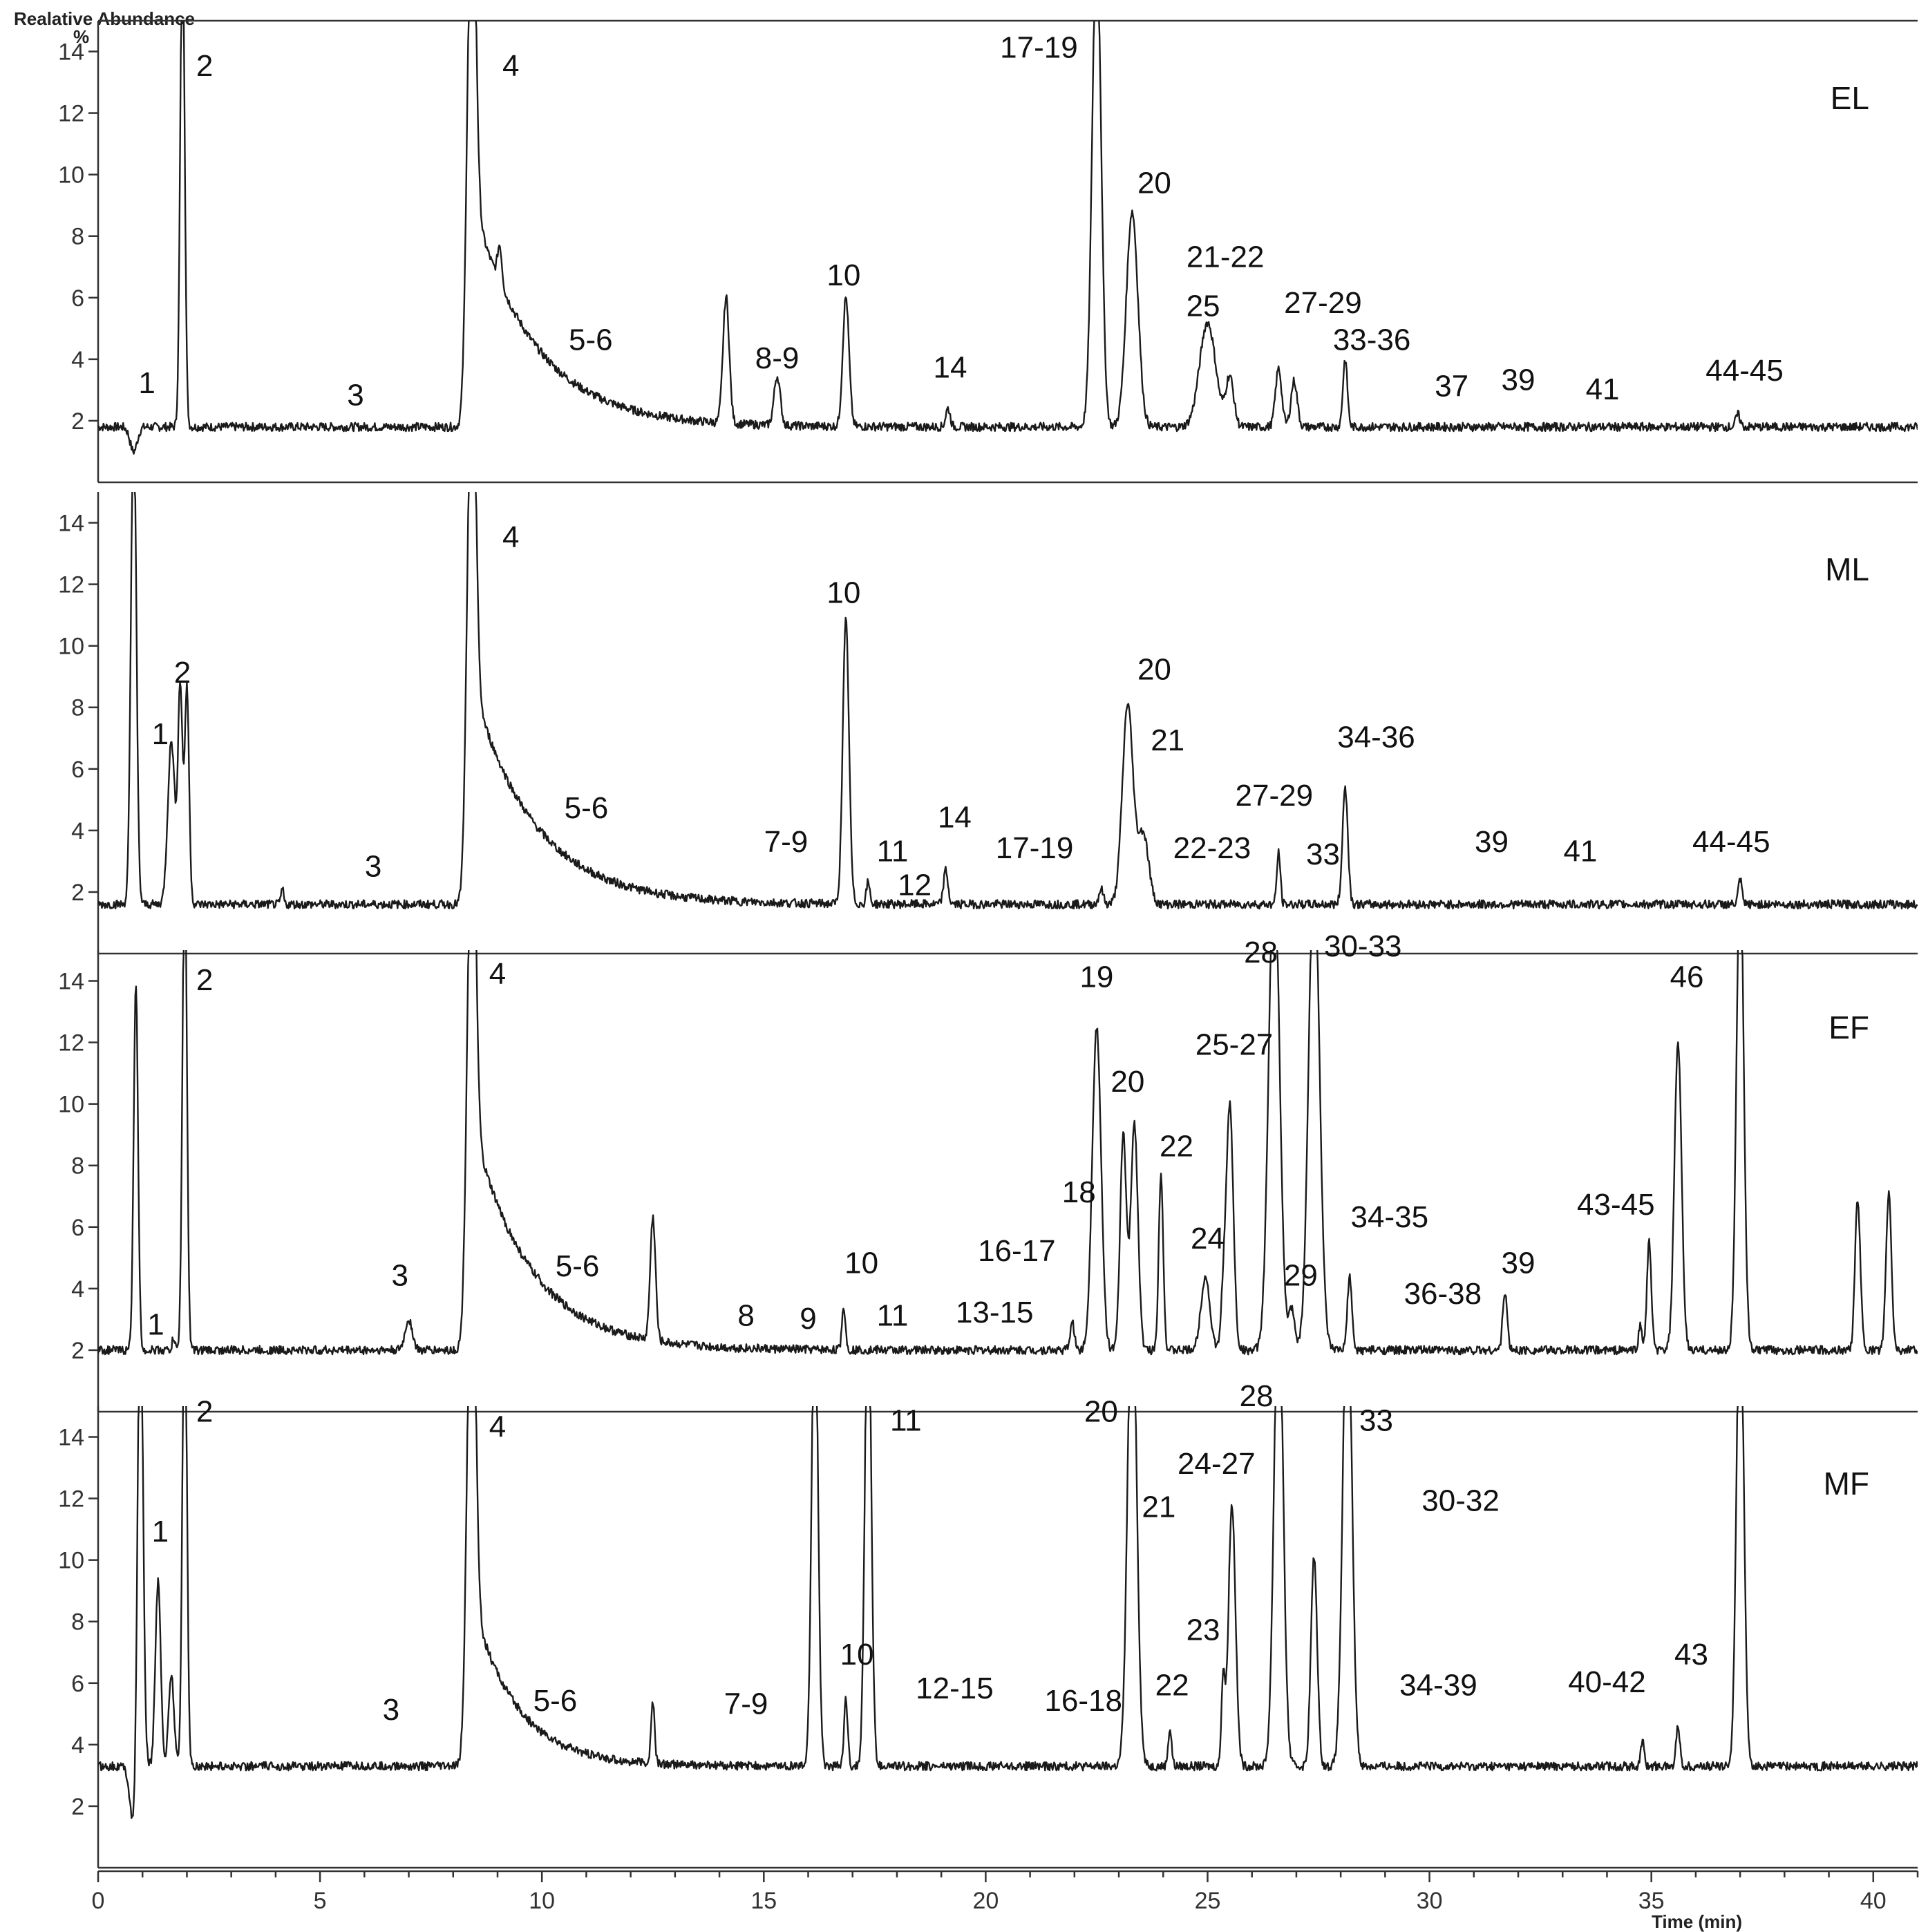 This screenshot has height=1932, width=1928. What do you see at coordinates (1874, 1901) in the screenshot?
I see `x-tick-label: 40` at bounding box center [1874, 1901].